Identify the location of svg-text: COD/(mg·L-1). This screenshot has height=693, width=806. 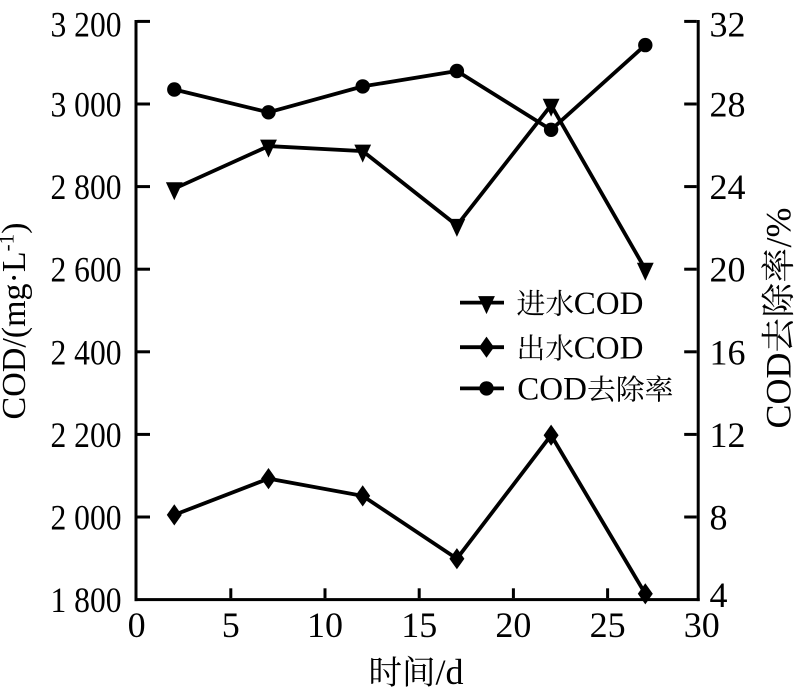
(16, 321).